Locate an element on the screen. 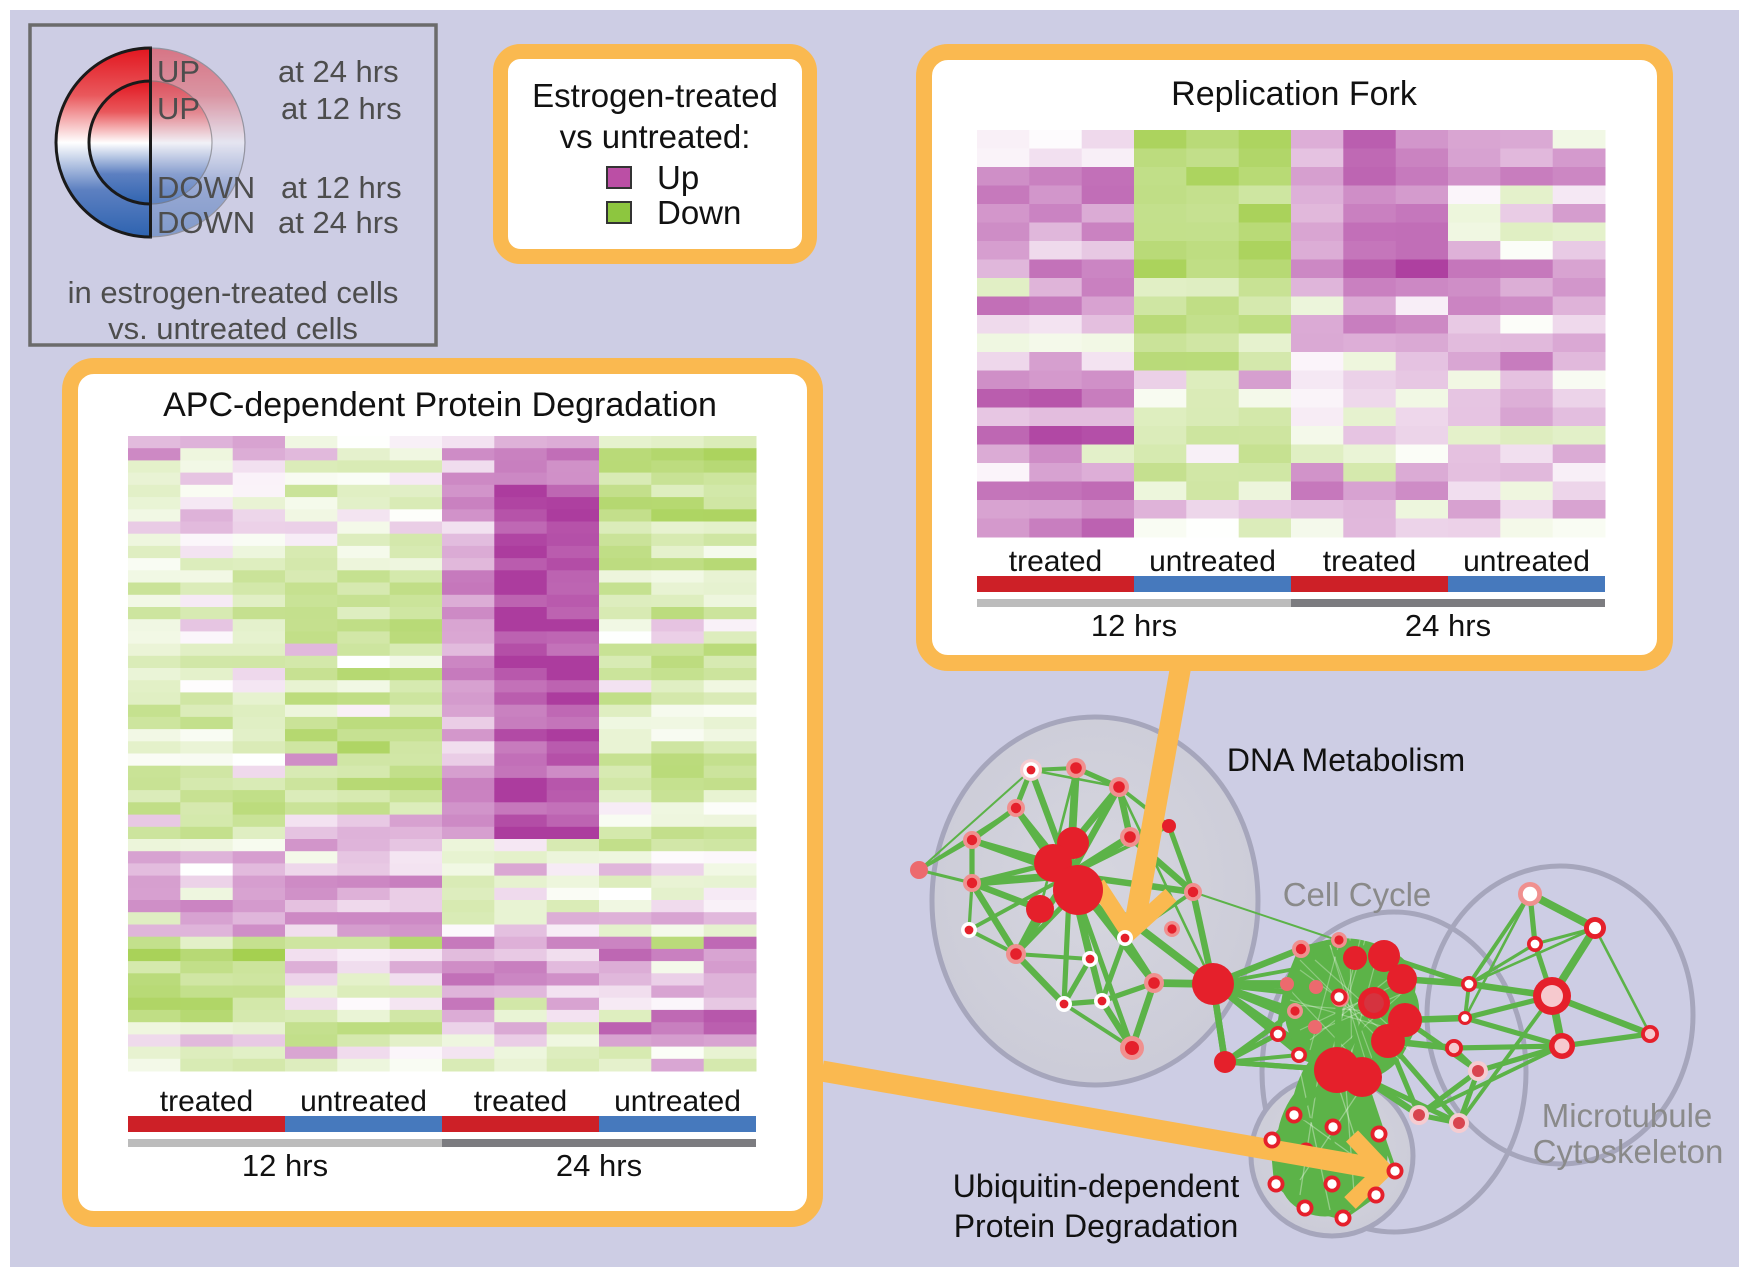 Image resolution: width=1750 pixels, height=1284 pixels. svg-text: Down is located at coordinates (699, 212).